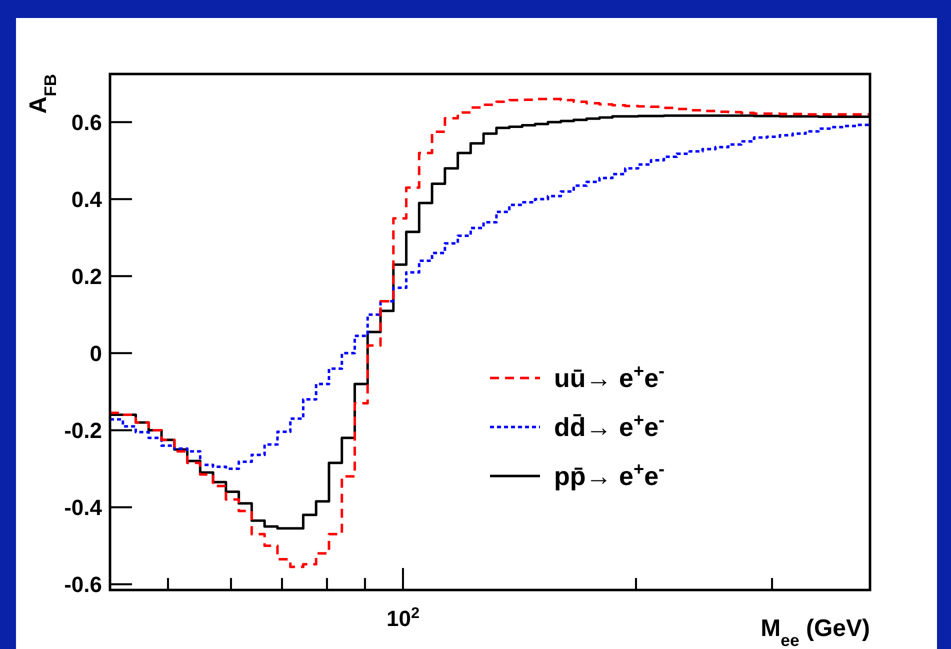 The height and width of the screenshot is (649, 951). Describe the element at coordinates (83, 431) in the screenshot. I see `y-tick-label: -0.2` at that location.